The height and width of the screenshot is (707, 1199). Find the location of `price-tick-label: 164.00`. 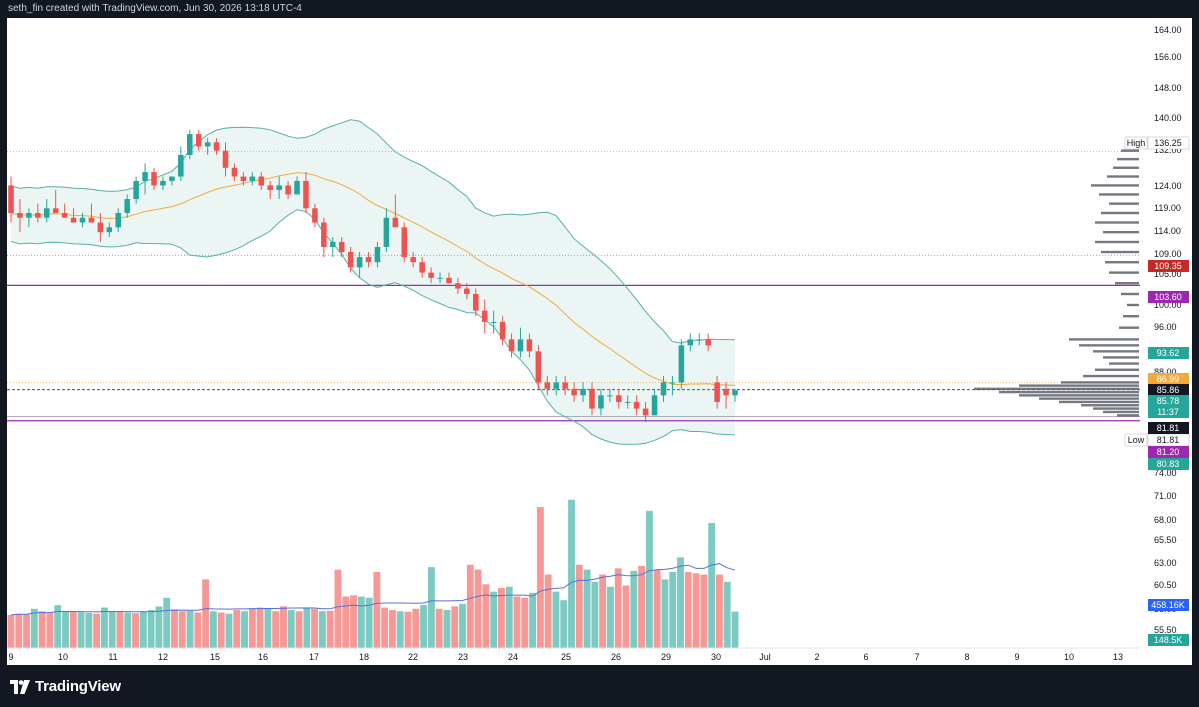

price-tick-label: 164.00 is located at coordinates (1168, 30).